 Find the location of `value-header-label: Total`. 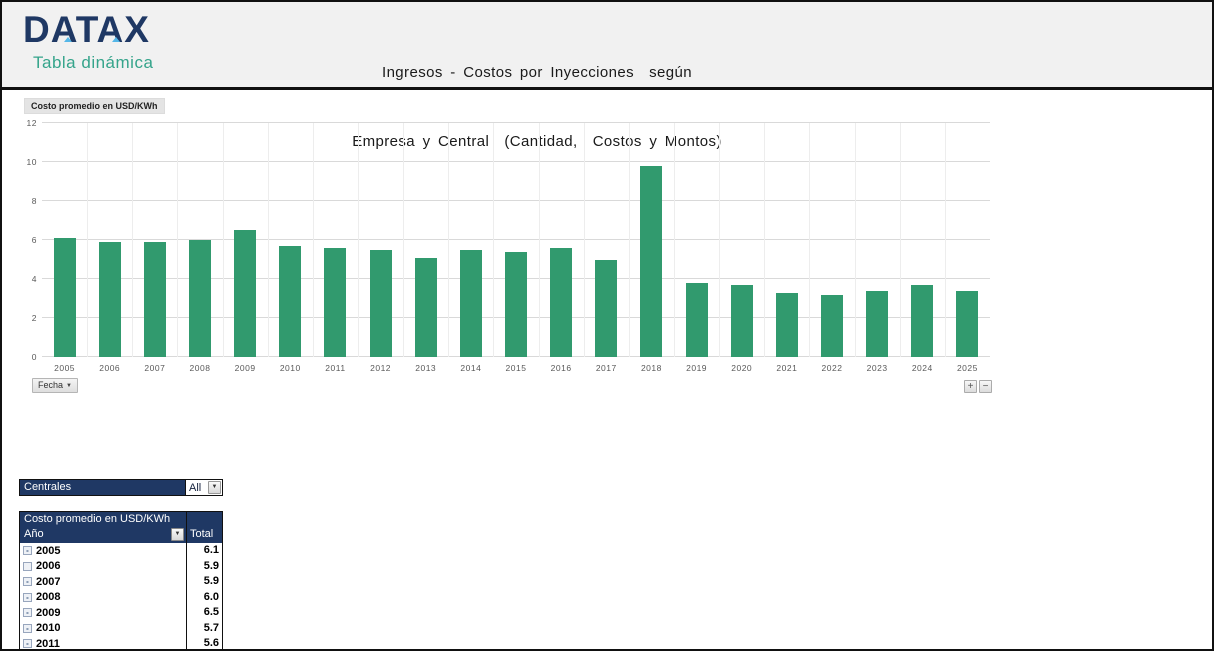

value-header-label: Total is located at coordinates (204, 535).